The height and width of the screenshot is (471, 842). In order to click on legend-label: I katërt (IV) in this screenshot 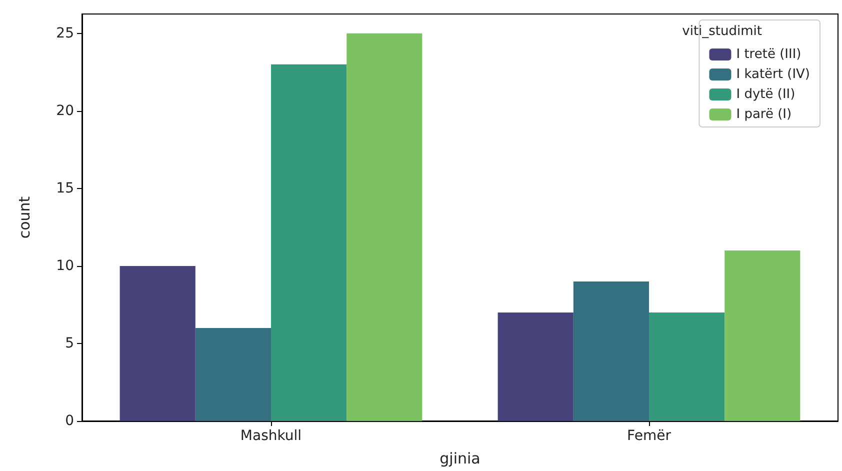, I will do `click(773, 74)`.